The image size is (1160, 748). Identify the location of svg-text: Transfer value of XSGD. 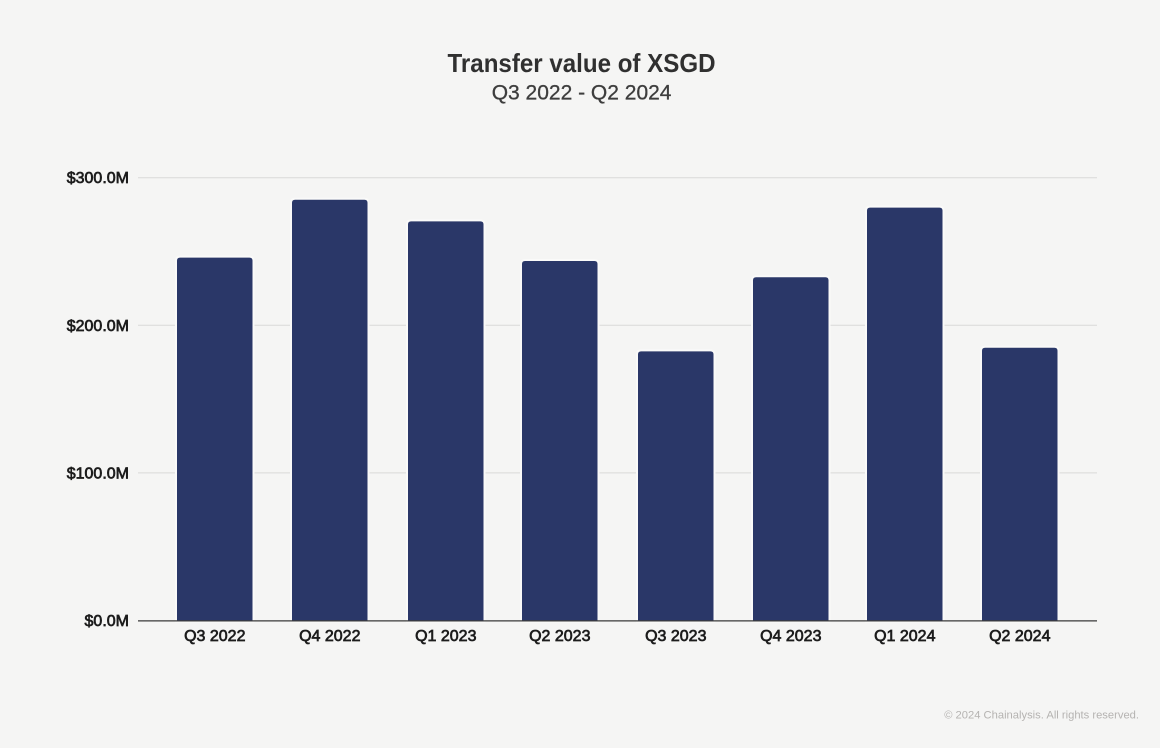
(582, 63).